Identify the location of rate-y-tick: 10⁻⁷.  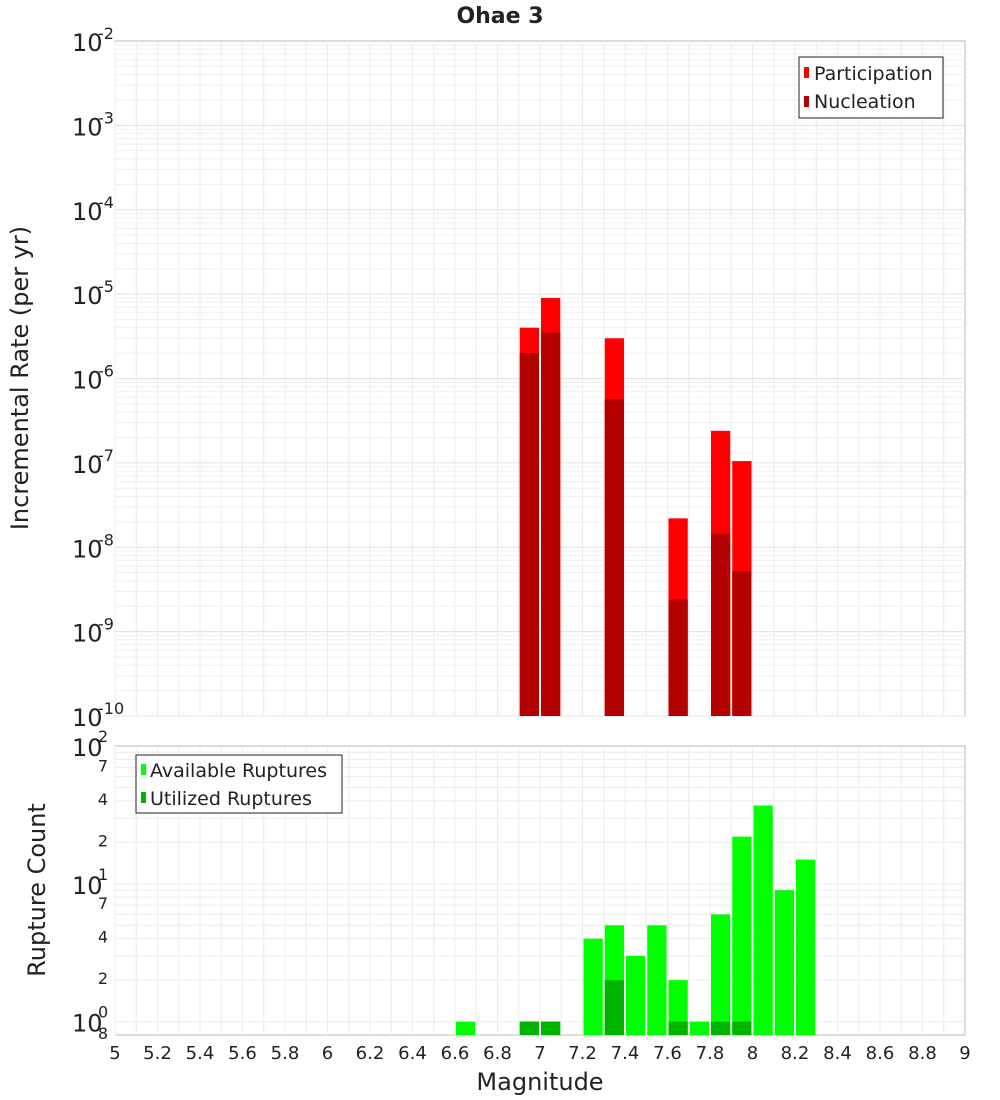
(93, 462).